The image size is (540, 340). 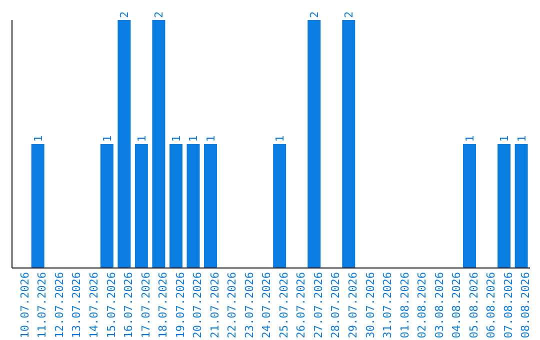 I want to click on x-tick-label: 21.07.2026, so click(x=215, y=305).